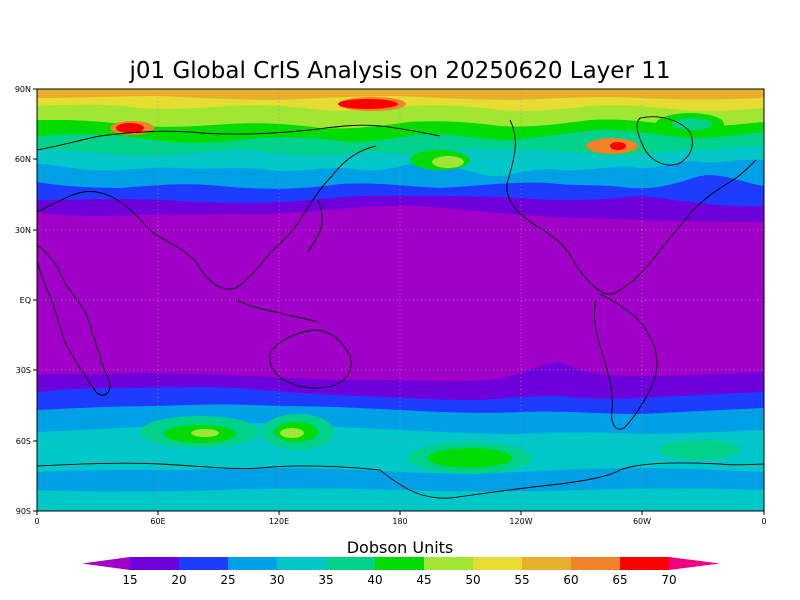 Image resolution: width=800 pixels, height=600 pixels. I want to click on colorbar-arrow-low, so click(106, 563).